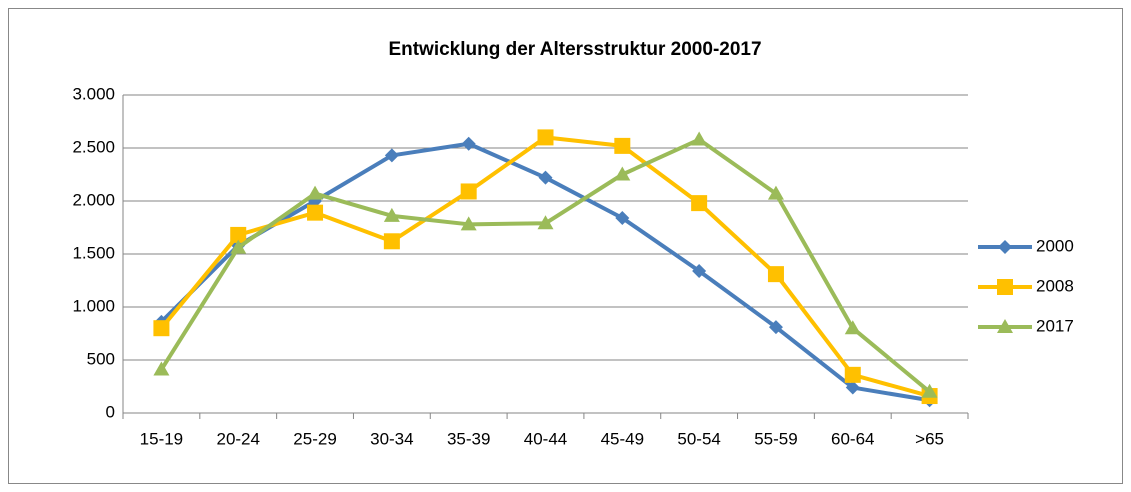 Image resolution: width=1131 pixels, height=492 pixels. I want to click on y-tick-label: 0, so click(110, 411).